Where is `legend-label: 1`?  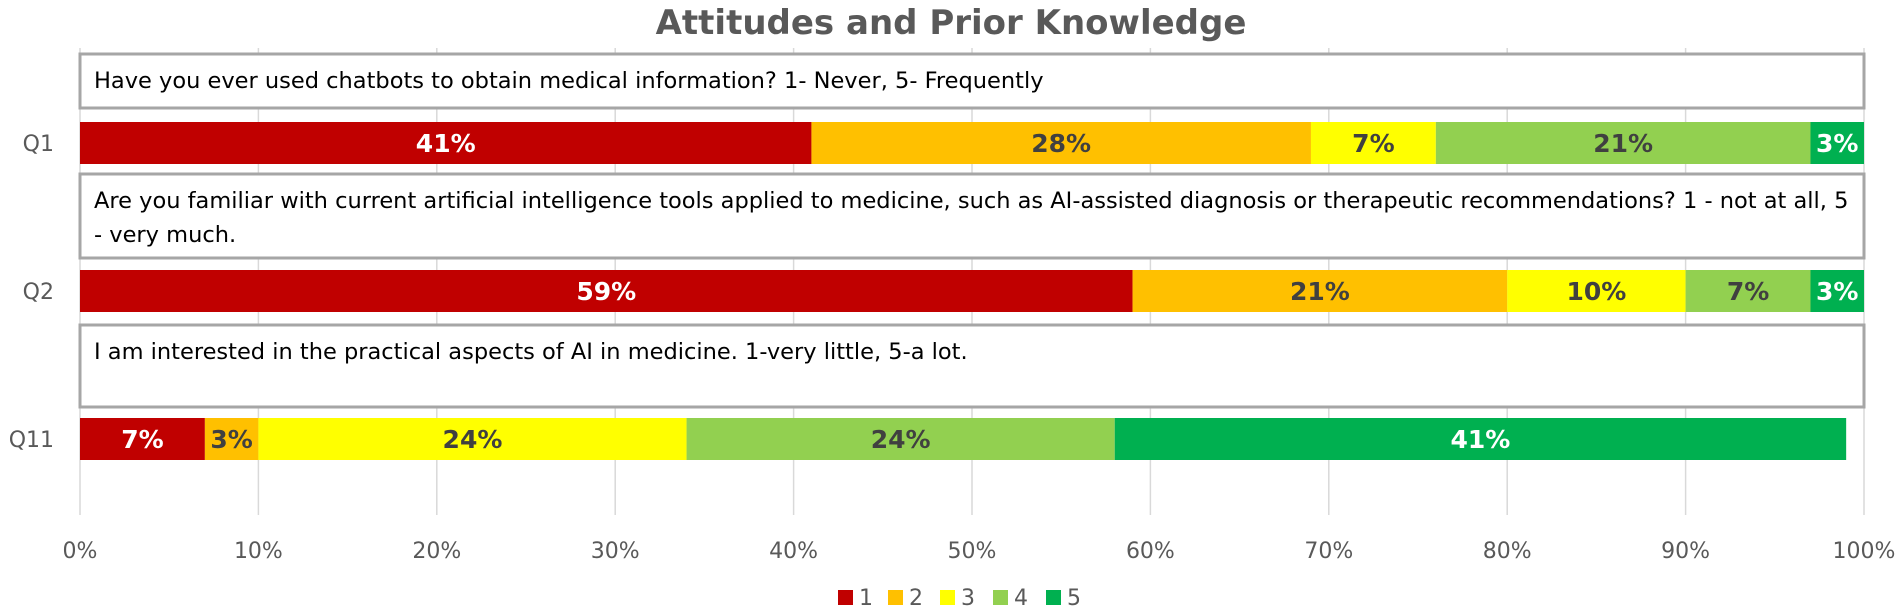
legend-label: 1 is located at coordinates (866, 598).